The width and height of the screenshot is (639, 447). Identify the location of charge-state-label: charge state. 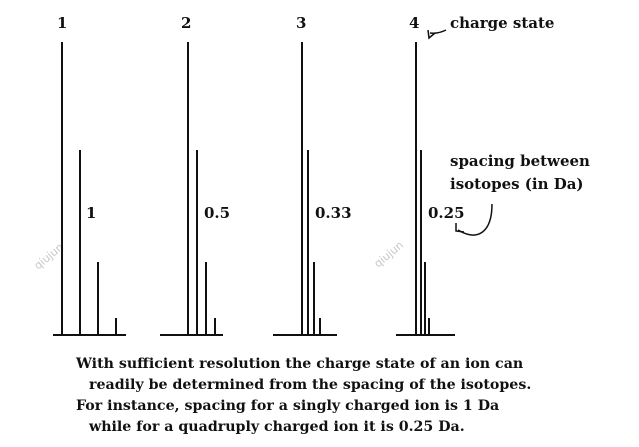
(502, 23).